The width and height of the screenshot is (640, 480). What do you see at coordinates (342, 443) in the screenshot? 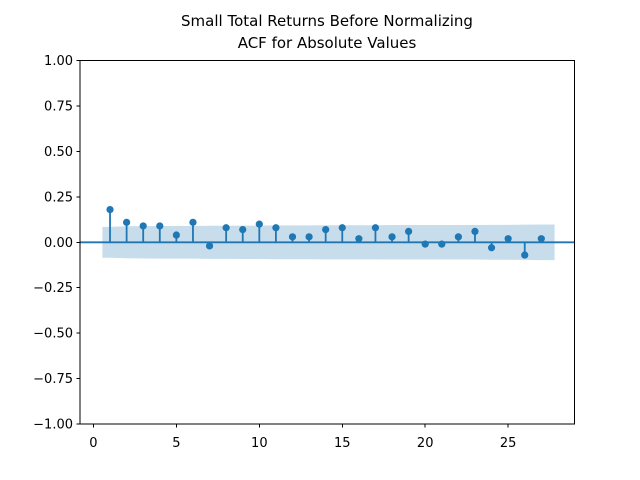
I see `x-tick-label: 15` at bounding box center [342, 443].